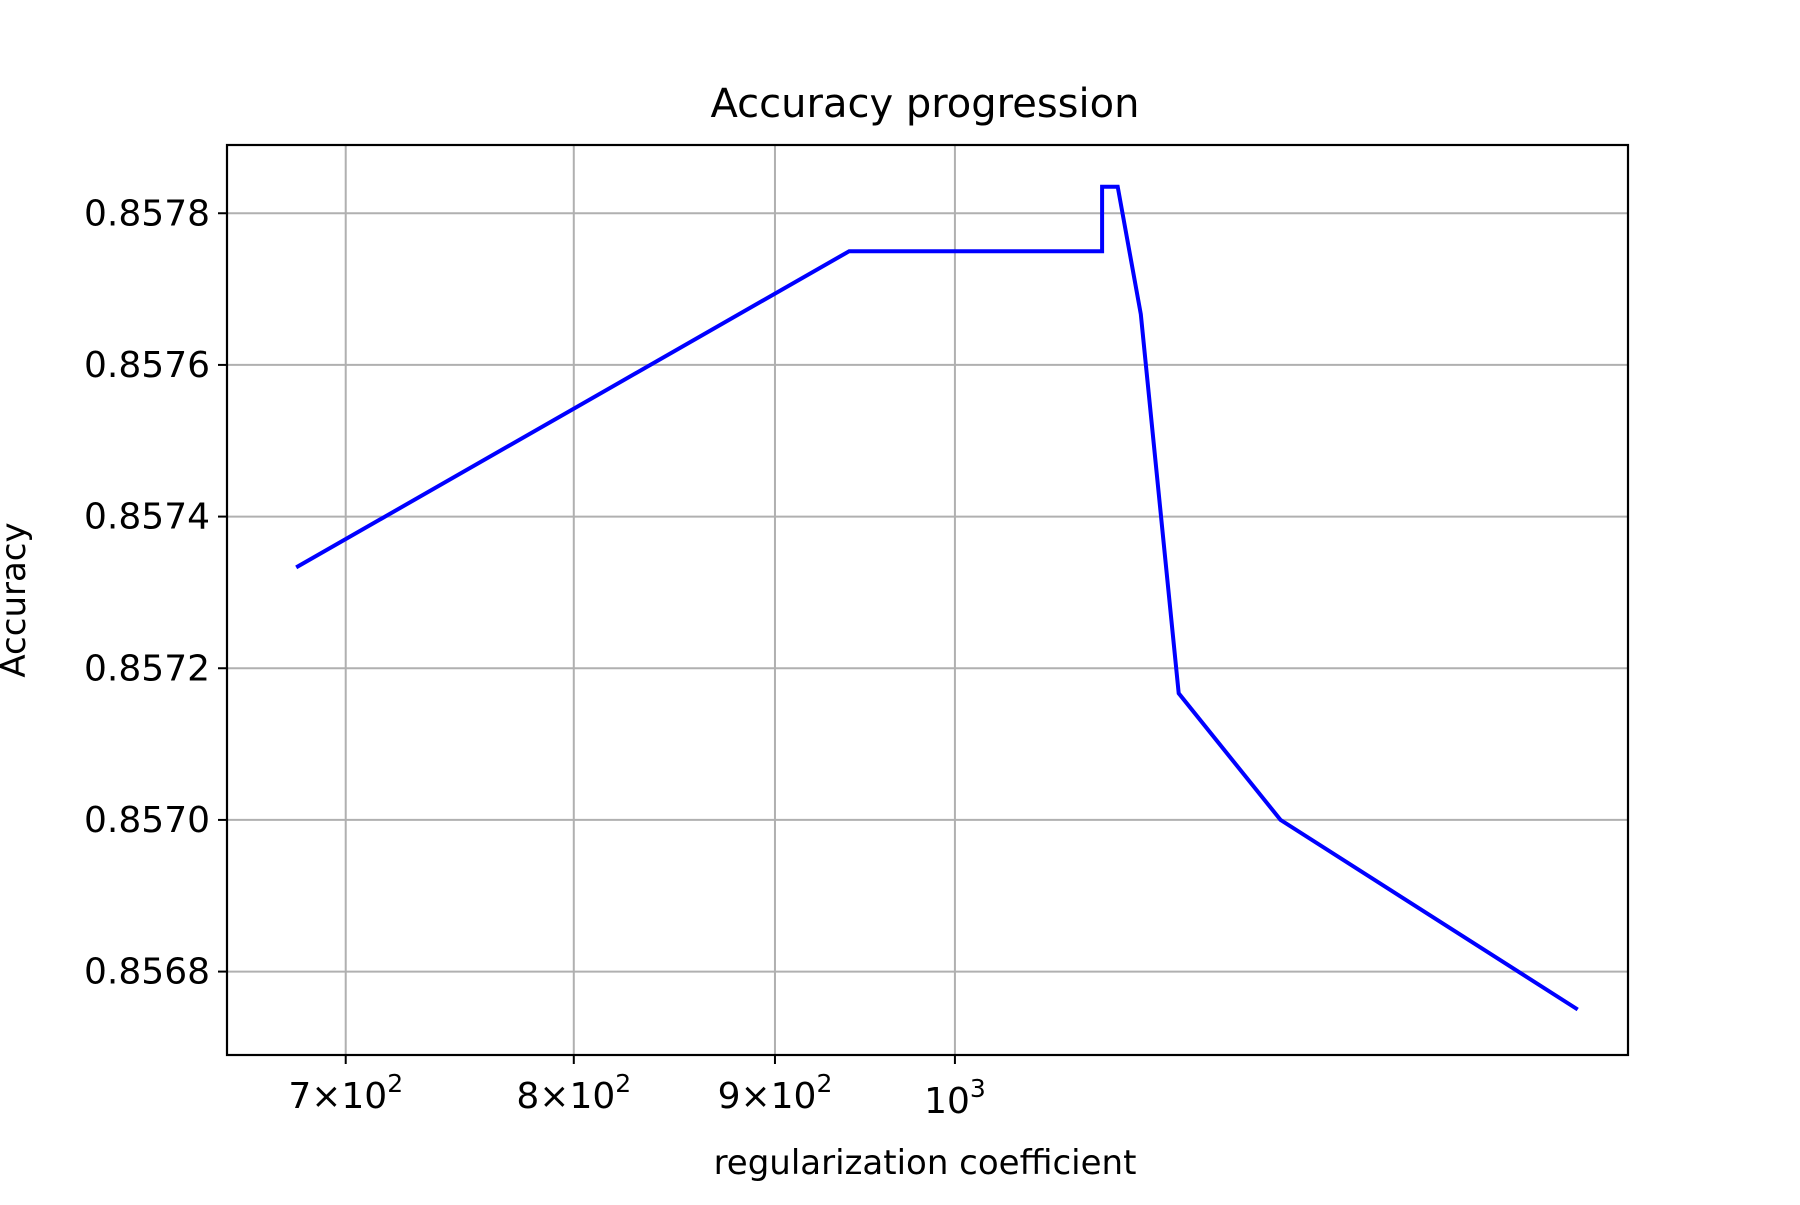  What do you see at coordinates (147, 668) in the screenshot?
I see `y-tick-label: 0.8572` at bounding box center [147, 668].